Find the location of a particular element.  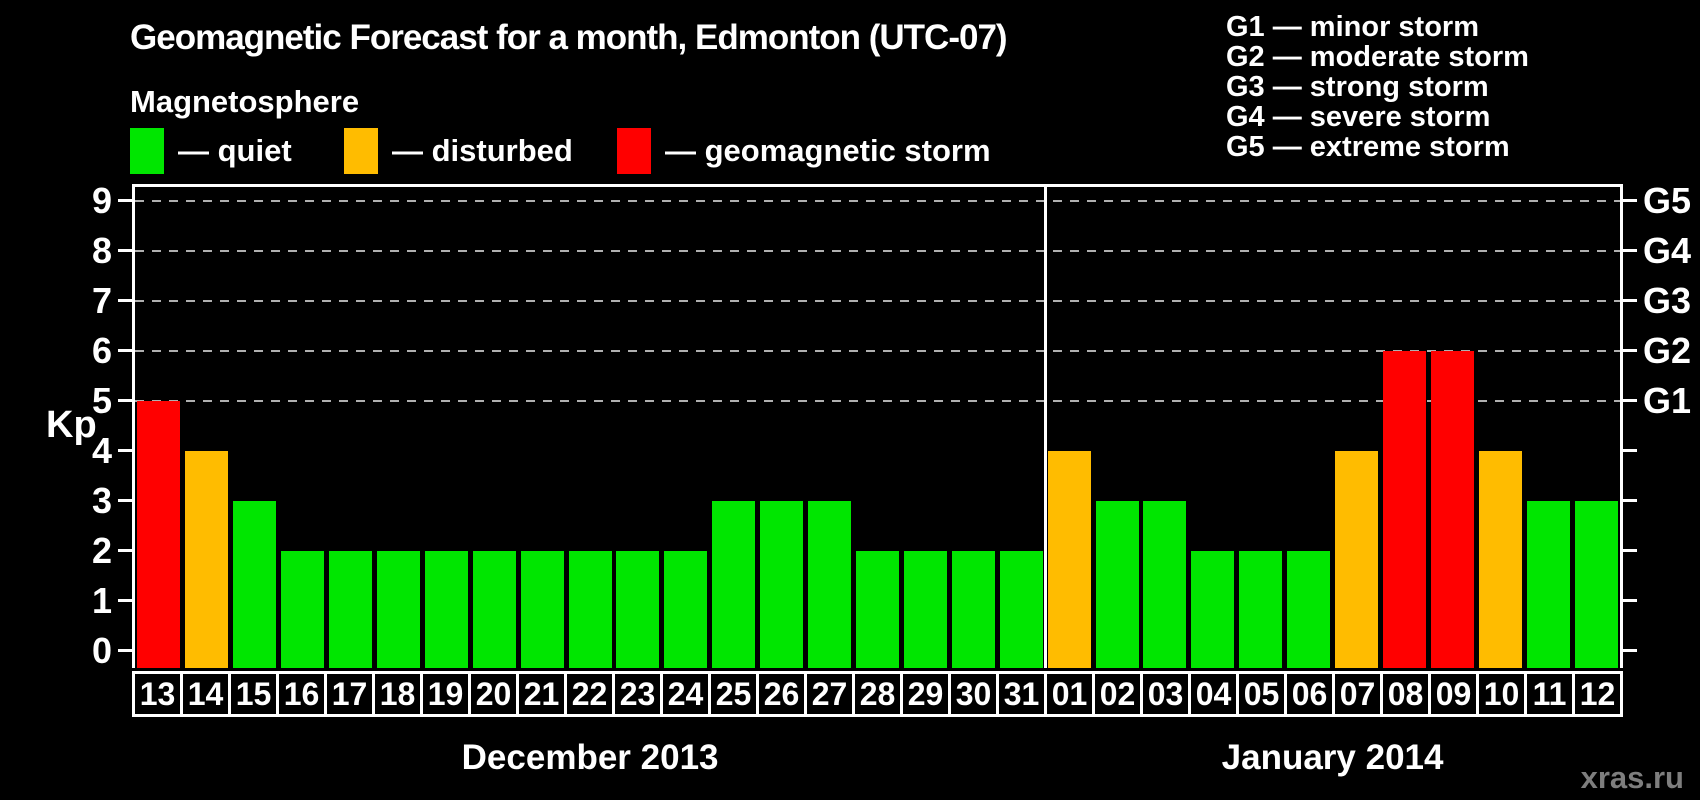

day-label-18: 18 is located at coordinates (397, 694).